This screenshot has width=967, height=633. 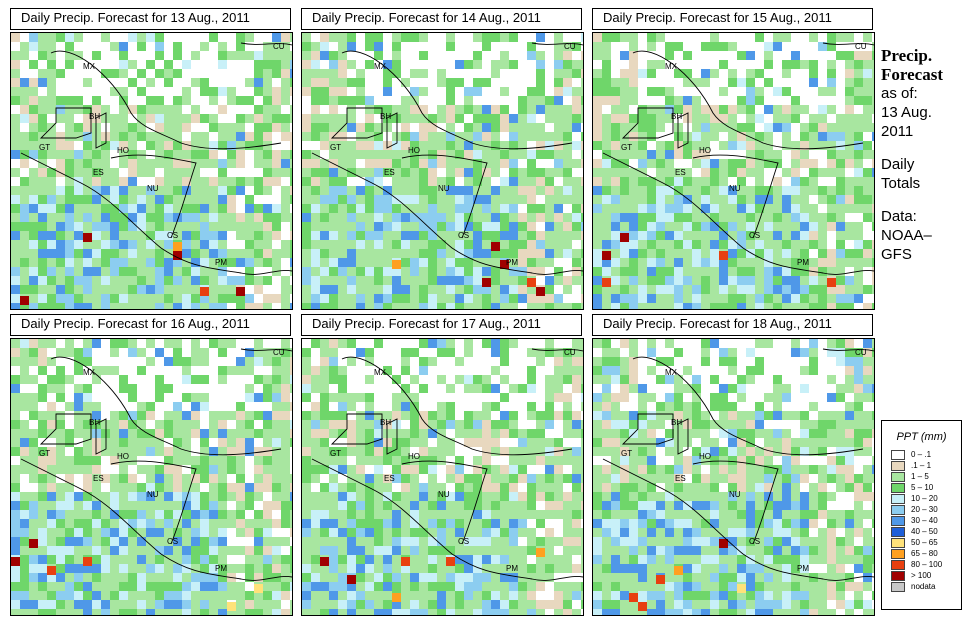 I want to click on legend-item: 65 – 80, so click(x=926, y=553).